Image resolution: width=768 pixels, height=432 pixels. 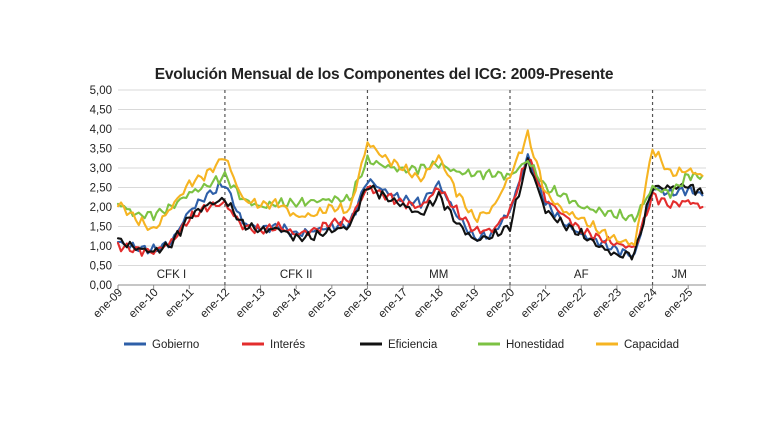 What do you see at coordinates (101, 189) in the screenshot?
I see `y-tick-label: 2,50` at bounding box center [101, 189].